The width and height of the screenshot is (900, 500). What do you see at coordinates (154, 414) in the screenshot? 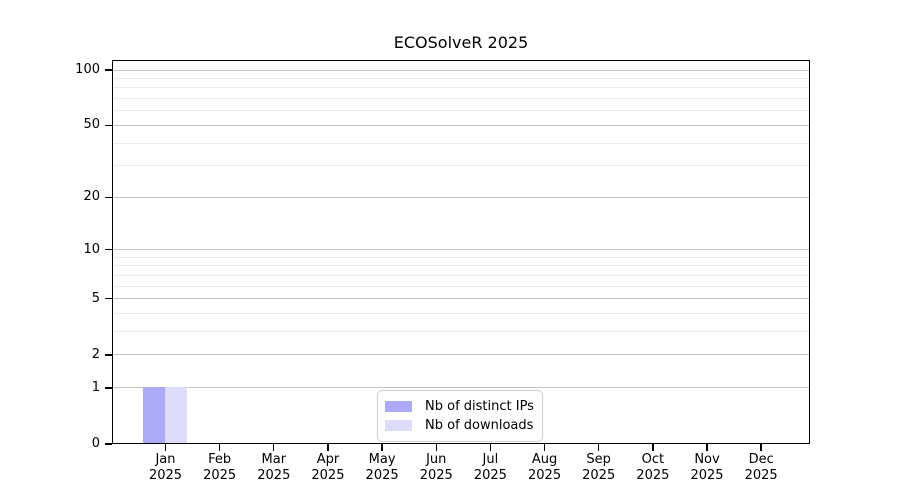
I see `bar-distinct-ips-jan` at bounding box center [154, 414].